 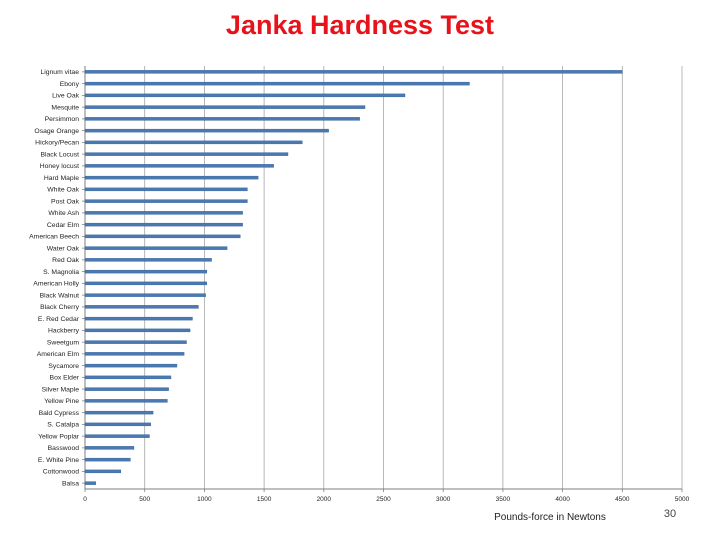 What do you see at coordinates (63, 225) in the screenshot?
I see `category-label: Cedar Elm` at bounding box center [63, 225].